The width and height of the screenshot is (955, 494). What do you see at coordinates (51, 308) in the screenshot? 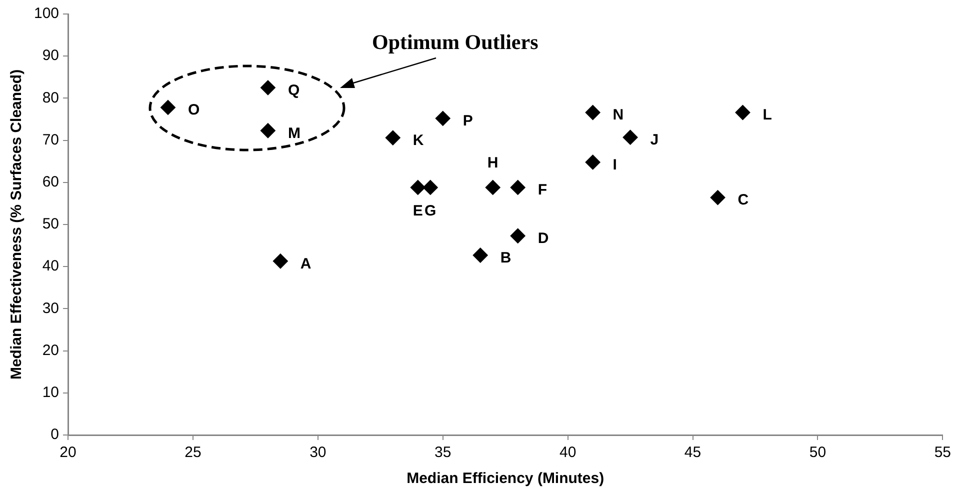
I see `y-tick-label: 30` at bounding box center [51, 308].